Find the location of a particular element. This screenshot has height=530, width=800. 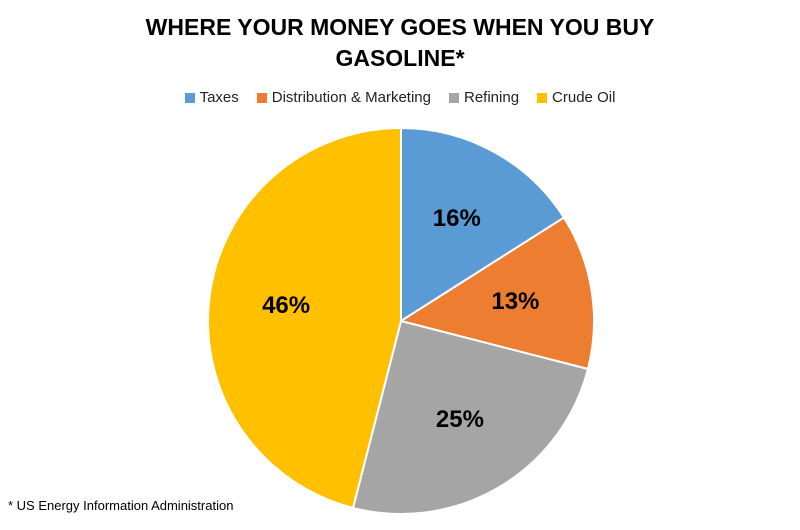

legend-label: Distribution & Marketing is located at coordinates (351, 97).